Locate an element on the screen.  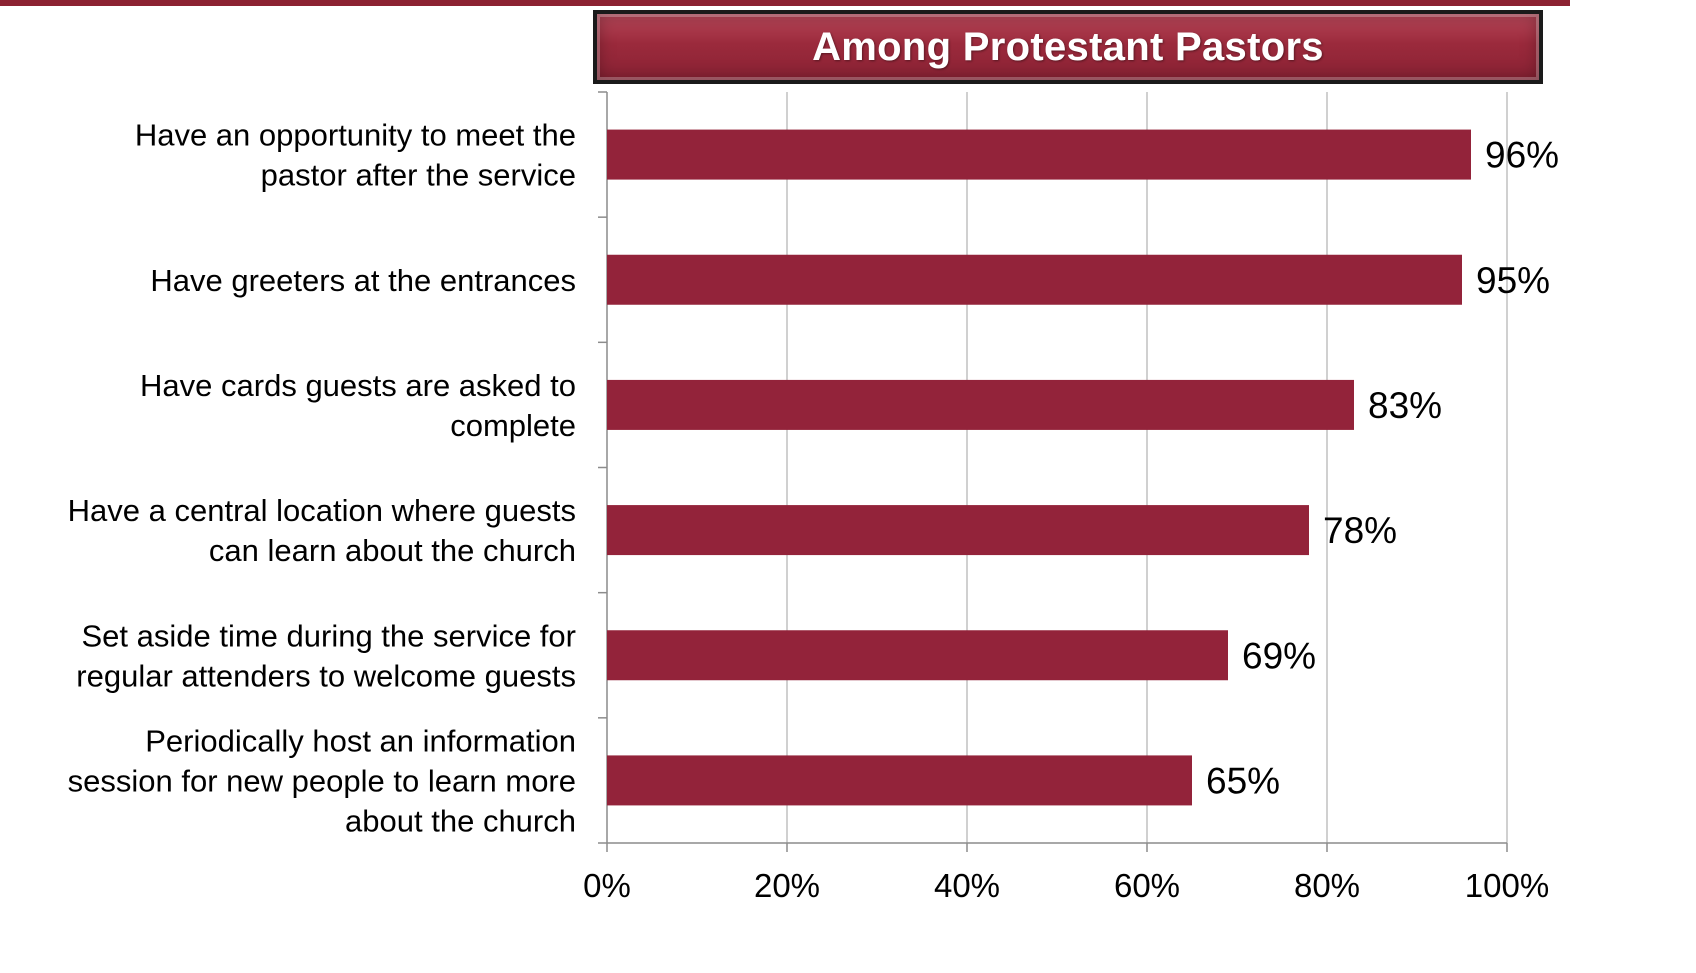
value-label: 95% is located at coordinates (1513, 280).